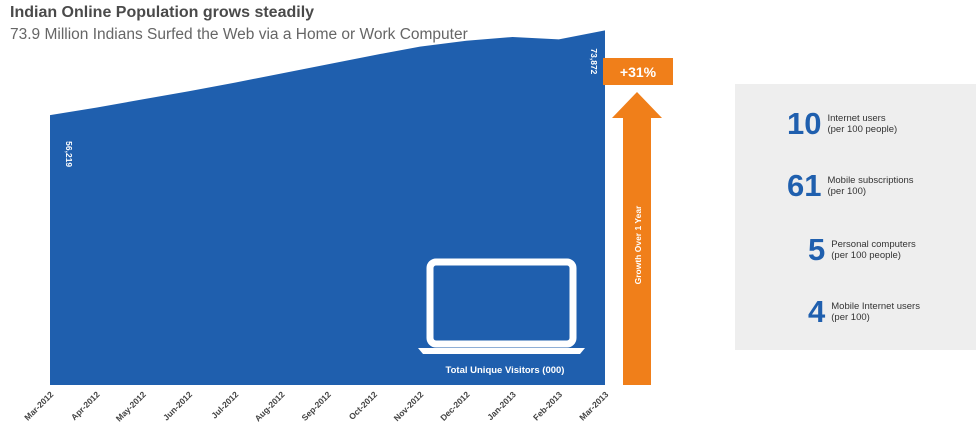 The height and width of the screenshot is (438, 976). What do you see at coordinates (817, 249) in the screenshot?
I see `stat-value: 5` at bounding box center [817, 249].